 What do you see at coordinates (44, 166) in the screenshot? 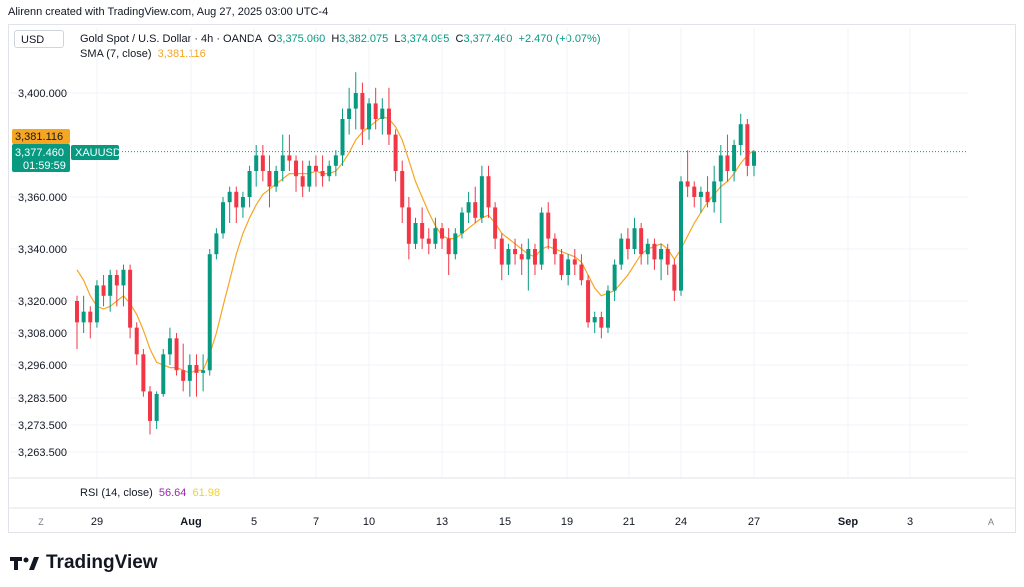
I see `countdown-text: 01:59:59` at bounding box center [44, 166].